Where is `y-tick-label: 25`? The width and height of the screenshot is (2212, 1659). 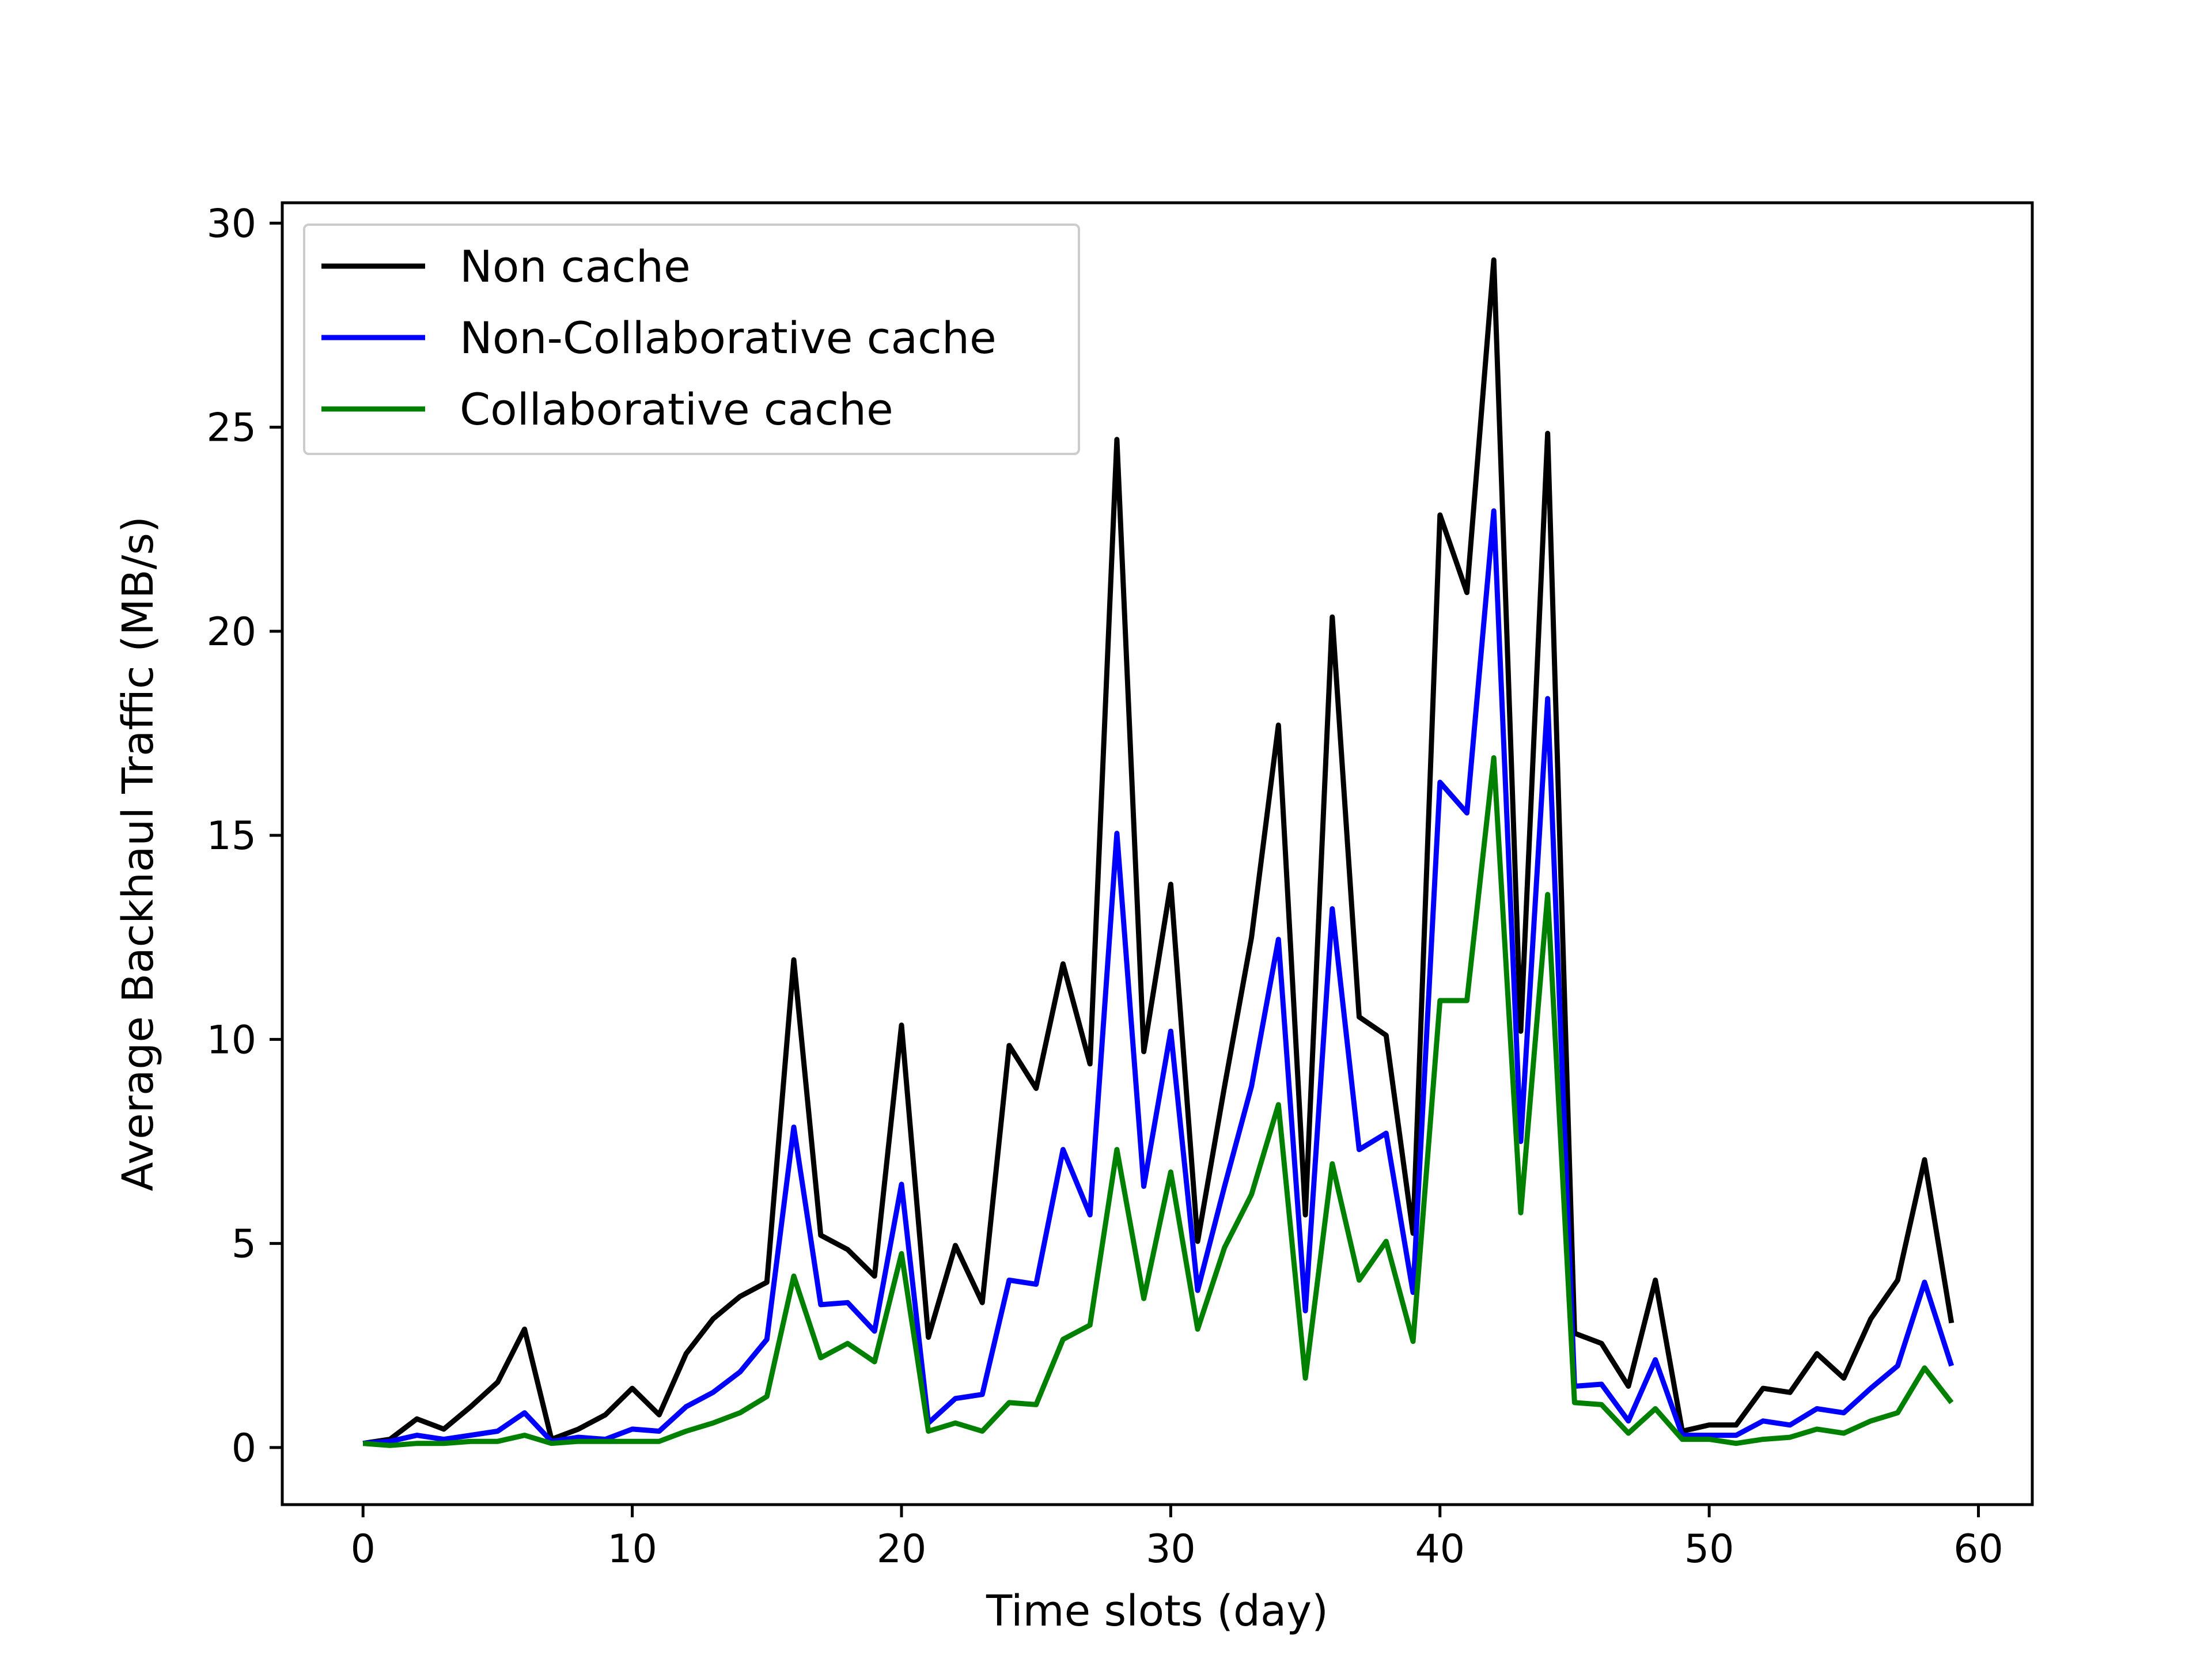
y-tick-label: 25 is located at coordinates (231, 428).